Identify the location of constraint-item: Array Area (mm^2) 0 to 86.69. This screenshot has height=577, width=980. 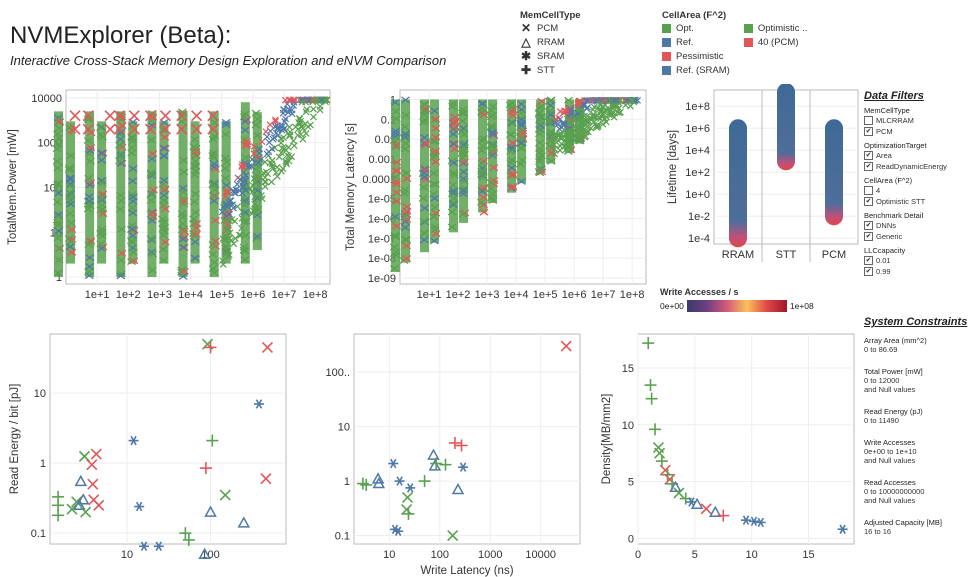
(920, 345).